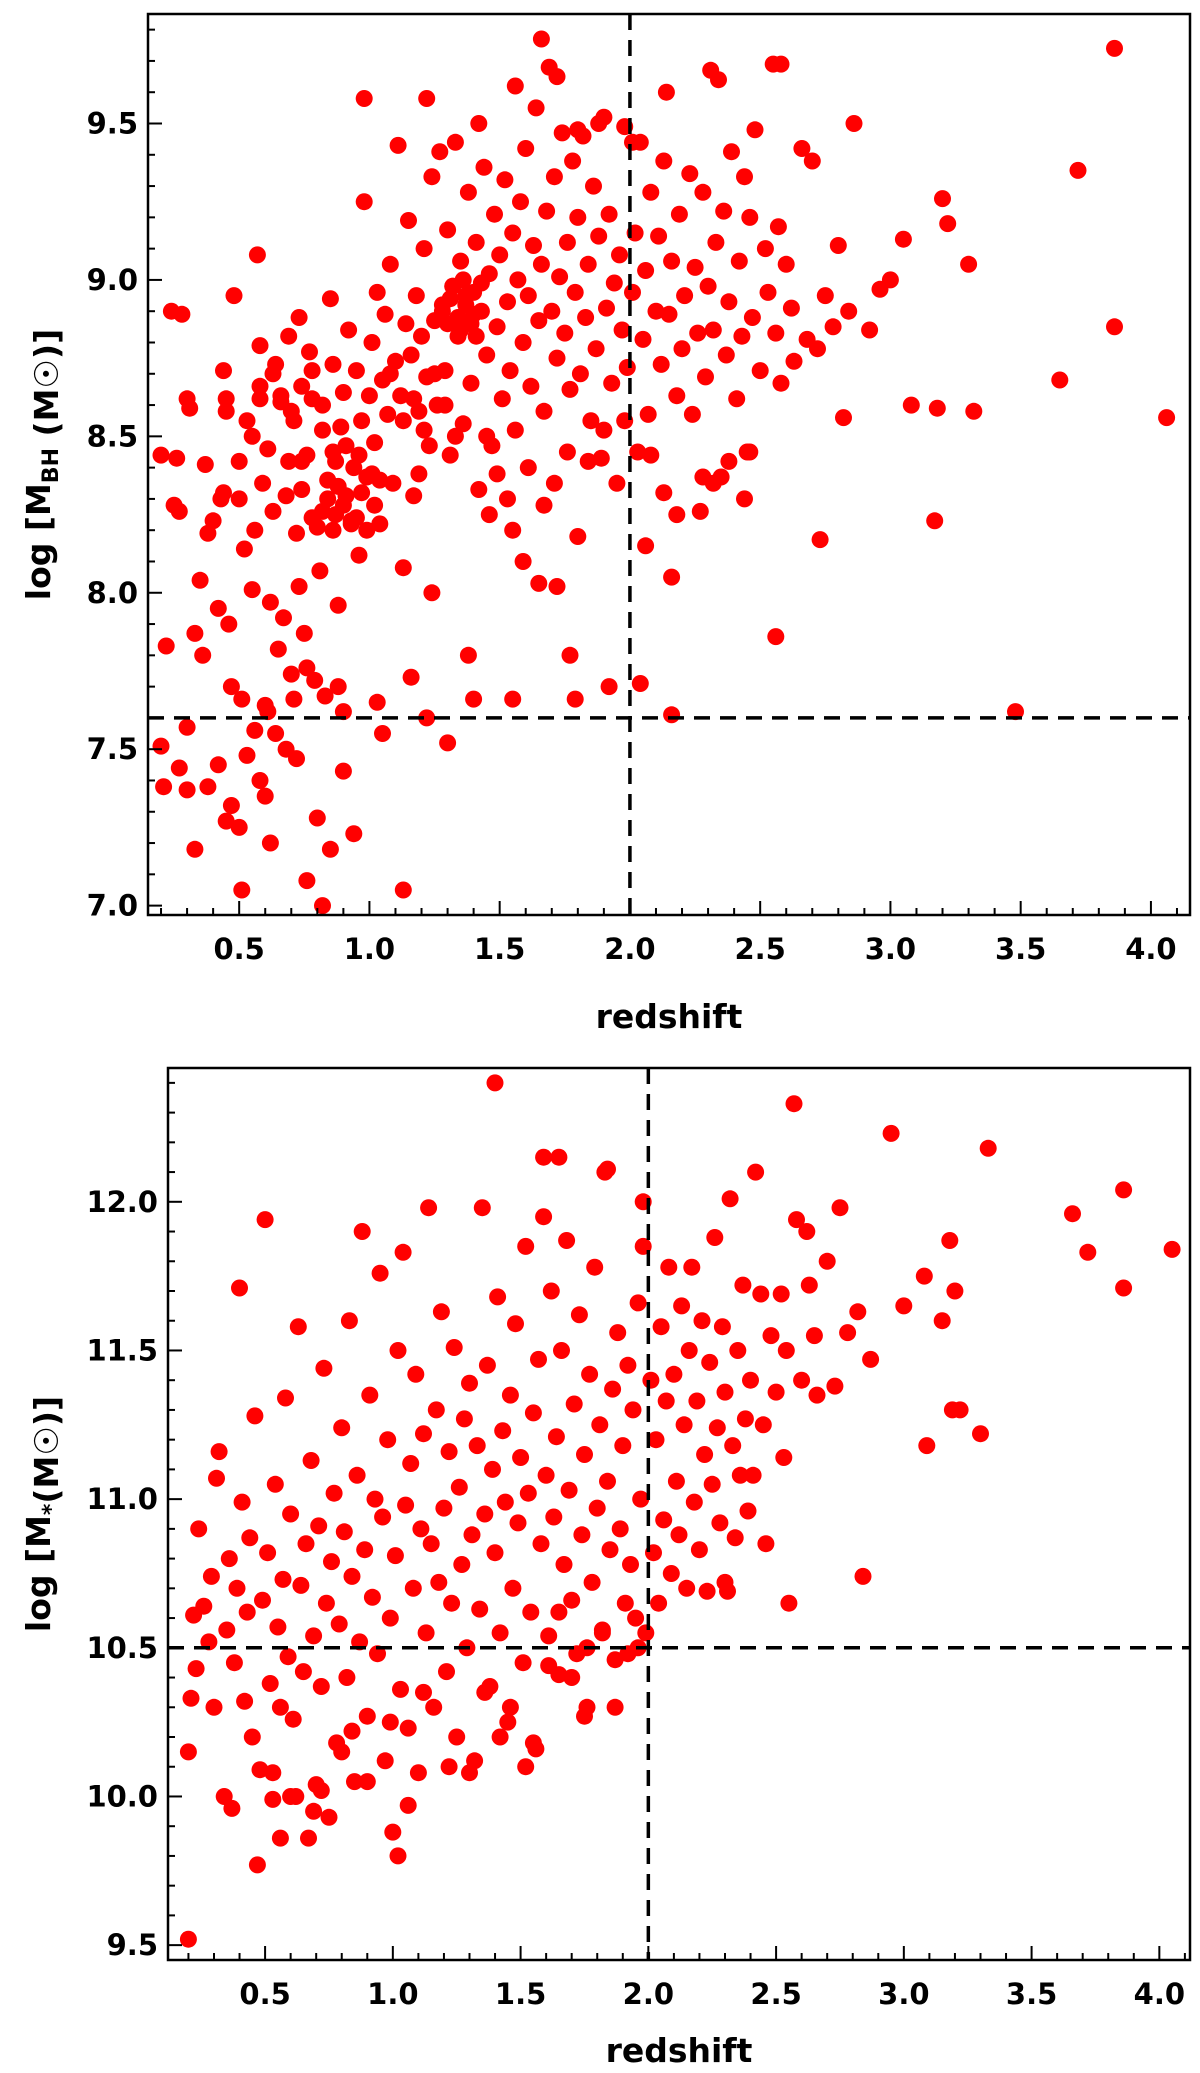  Describe the element at coordinates (122, 1350) in the screenshot. I see `y-tick-label: 11.5` at that location.